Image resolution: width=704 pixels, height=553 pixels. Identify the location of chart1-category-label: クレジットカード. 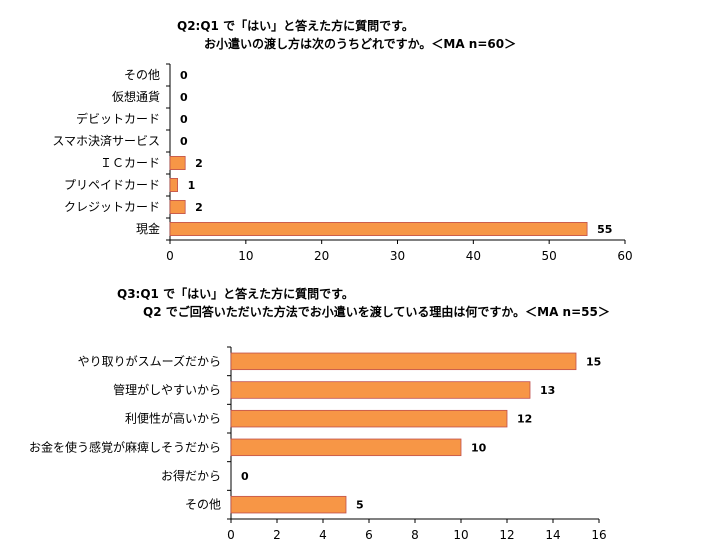
(112, 207).